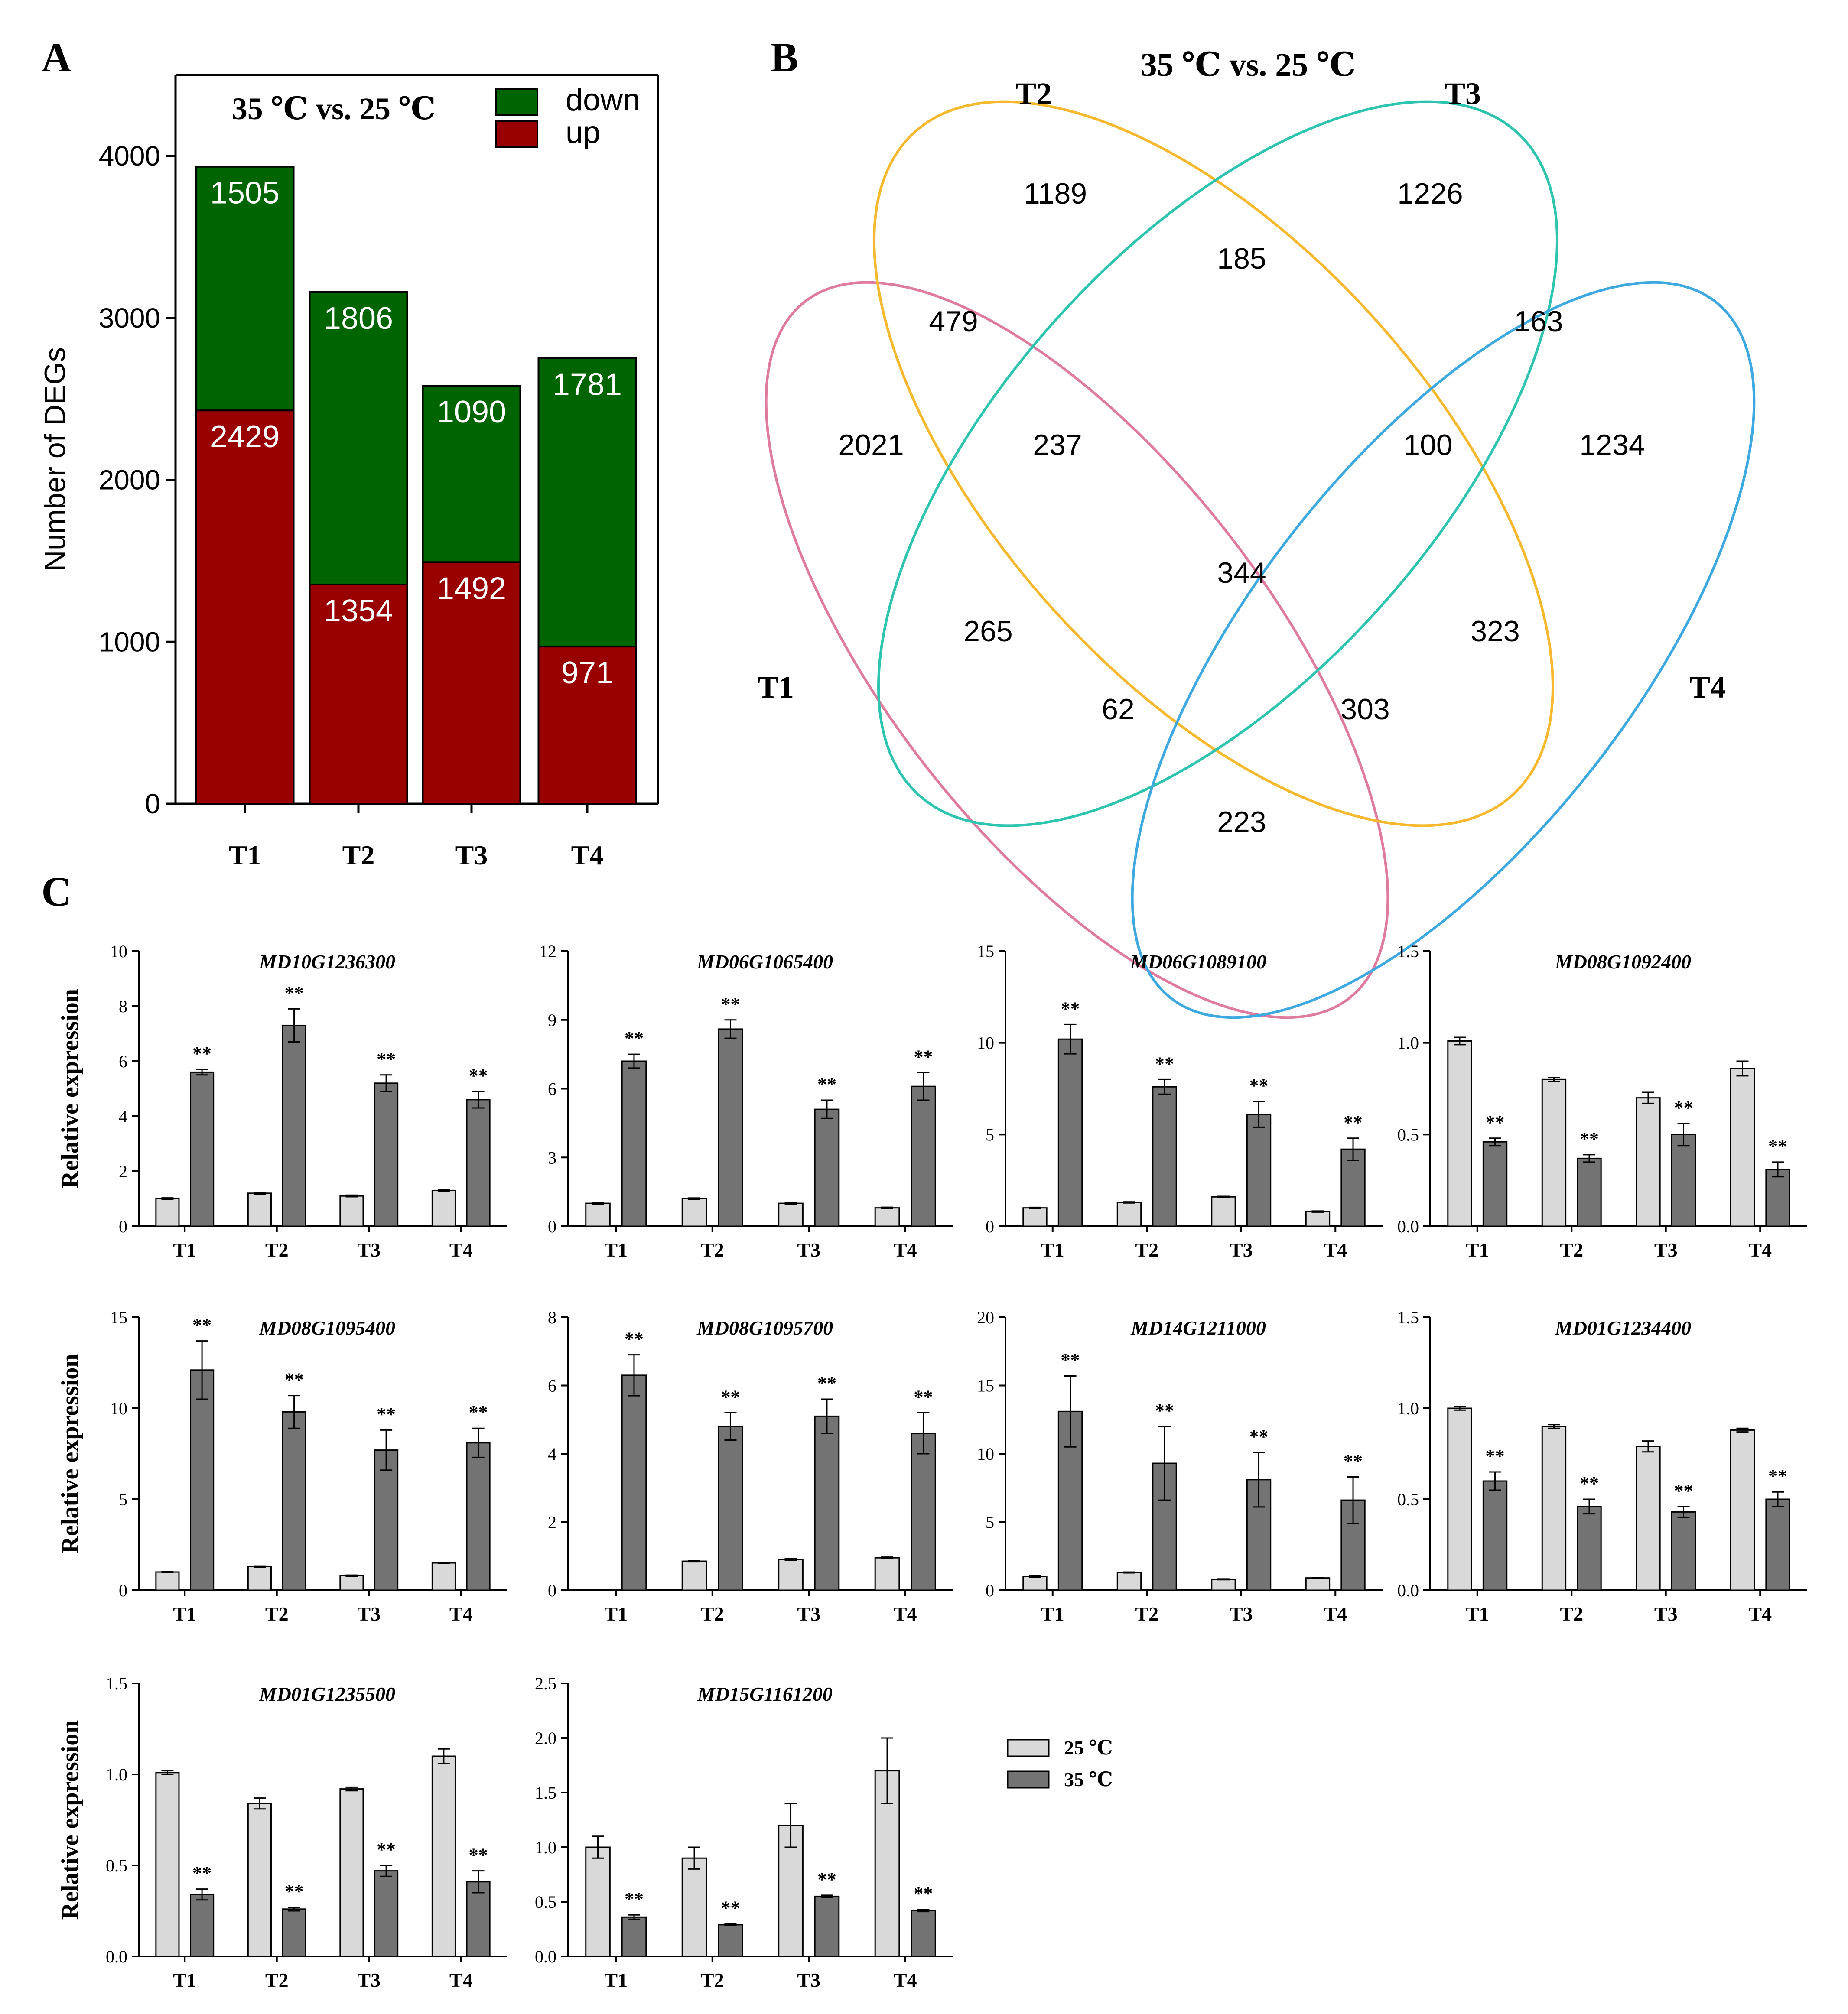 The width and height of the screenshot is (1848, 2014). Describe the element at coordinates (123, 1116) in the screenshot. I see `y-tick-label: 4` at that location.